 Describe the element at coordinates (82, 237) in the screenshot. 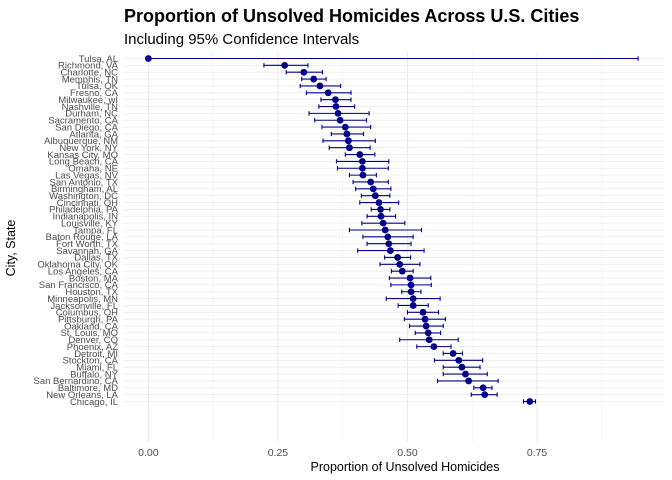

I see `y-tick-label: Baton Rouge, LA` at that location.